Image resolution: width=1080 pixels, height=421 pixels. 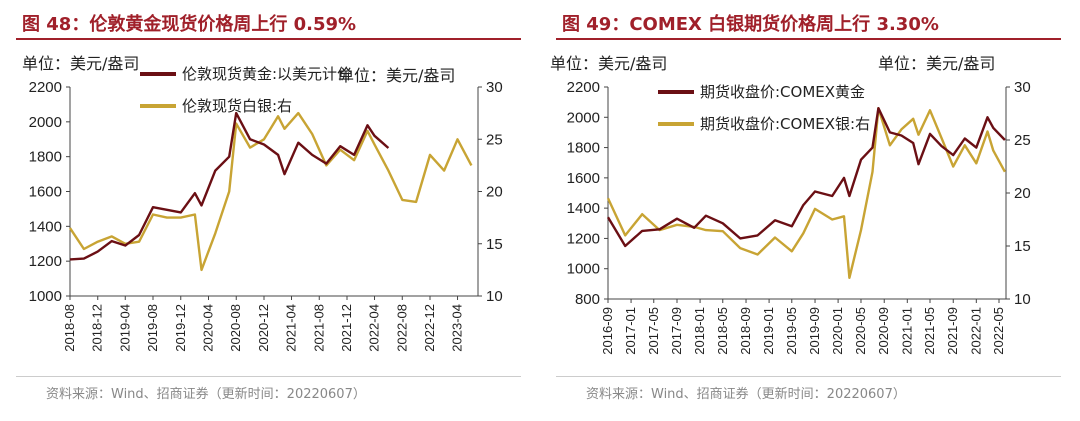 I want to click on x-tick-label: 2022-04, so click(x=374, y=328).